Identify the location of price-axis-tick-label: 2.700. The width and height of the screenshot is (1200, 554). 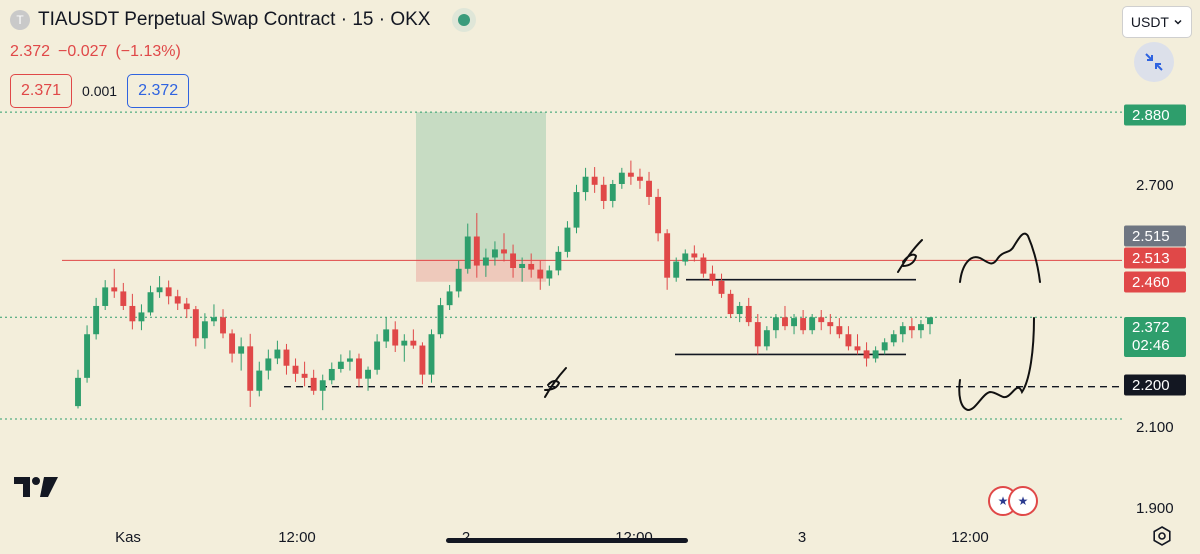
(1155, 185).